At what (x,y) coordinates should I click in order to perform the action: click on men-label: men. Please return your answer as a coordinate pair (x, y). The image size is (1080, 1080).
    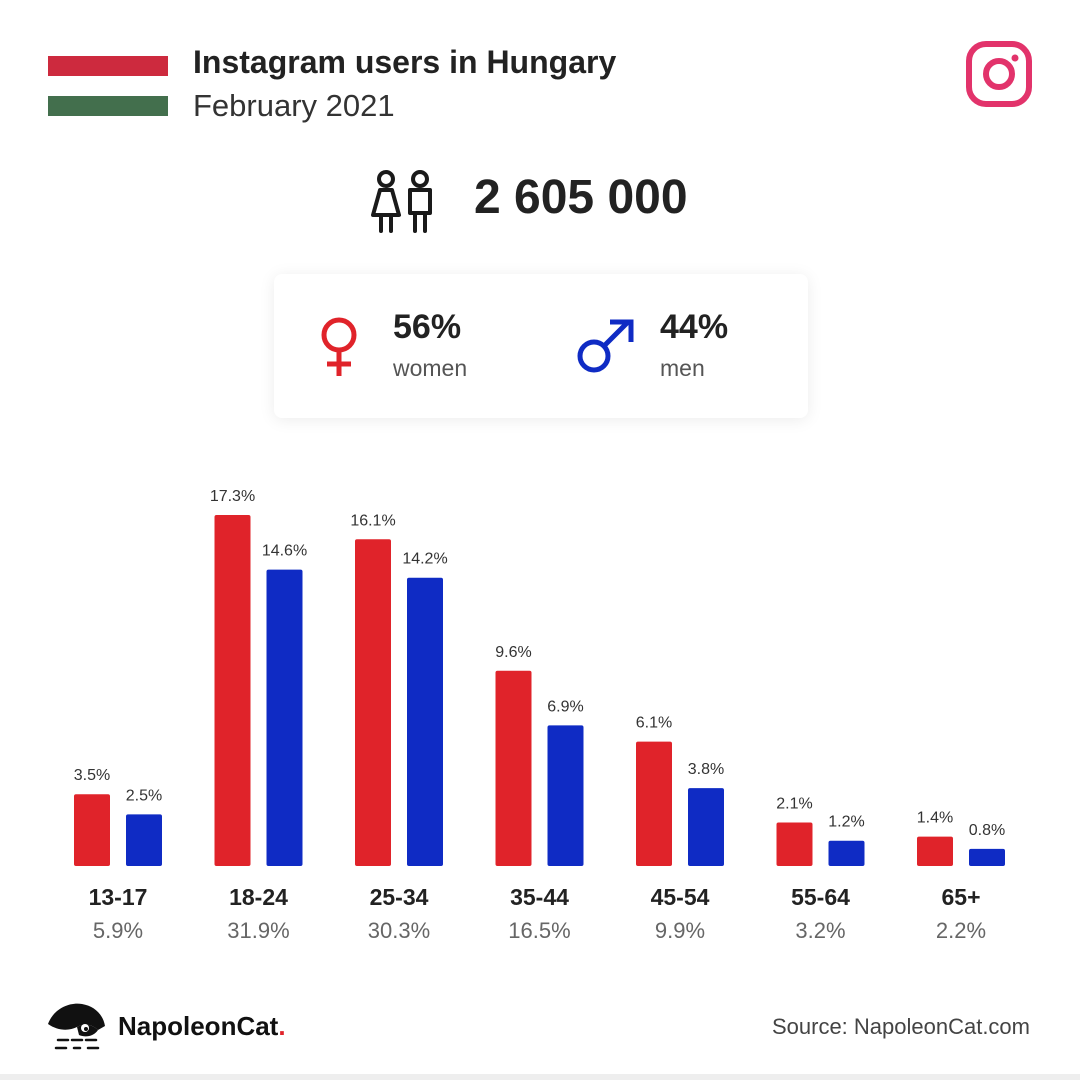
    Looking at the image, I should click on (682, 368).